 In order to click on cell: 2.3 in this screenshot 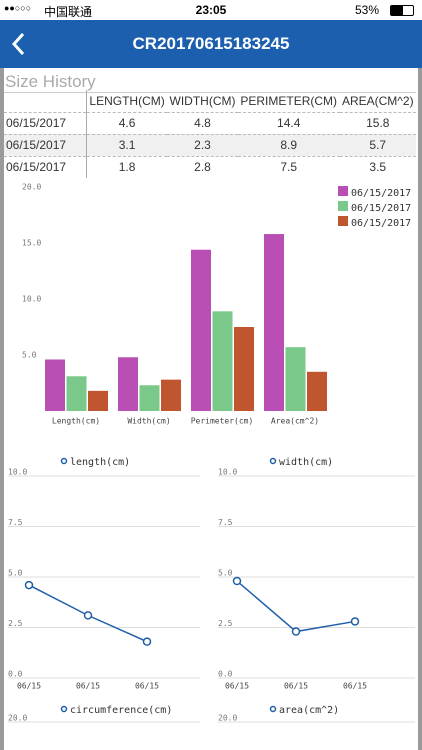, I will do `click(202, 144)`.